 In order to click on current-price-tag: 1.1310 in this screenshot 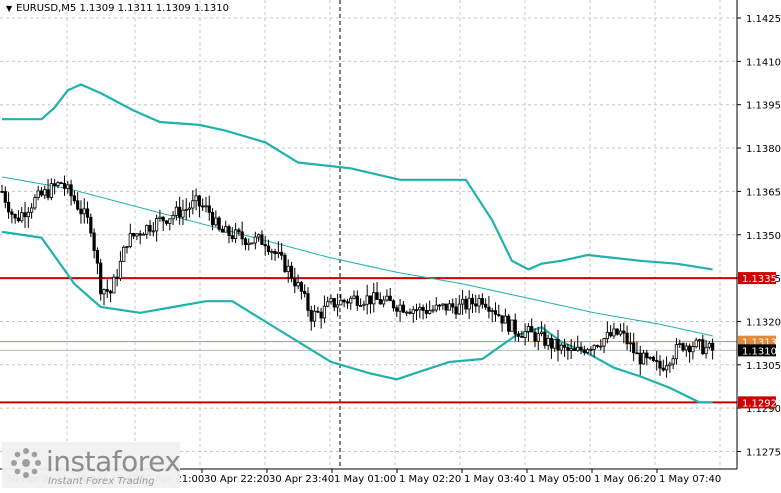, I will do `click(759, 351)`.